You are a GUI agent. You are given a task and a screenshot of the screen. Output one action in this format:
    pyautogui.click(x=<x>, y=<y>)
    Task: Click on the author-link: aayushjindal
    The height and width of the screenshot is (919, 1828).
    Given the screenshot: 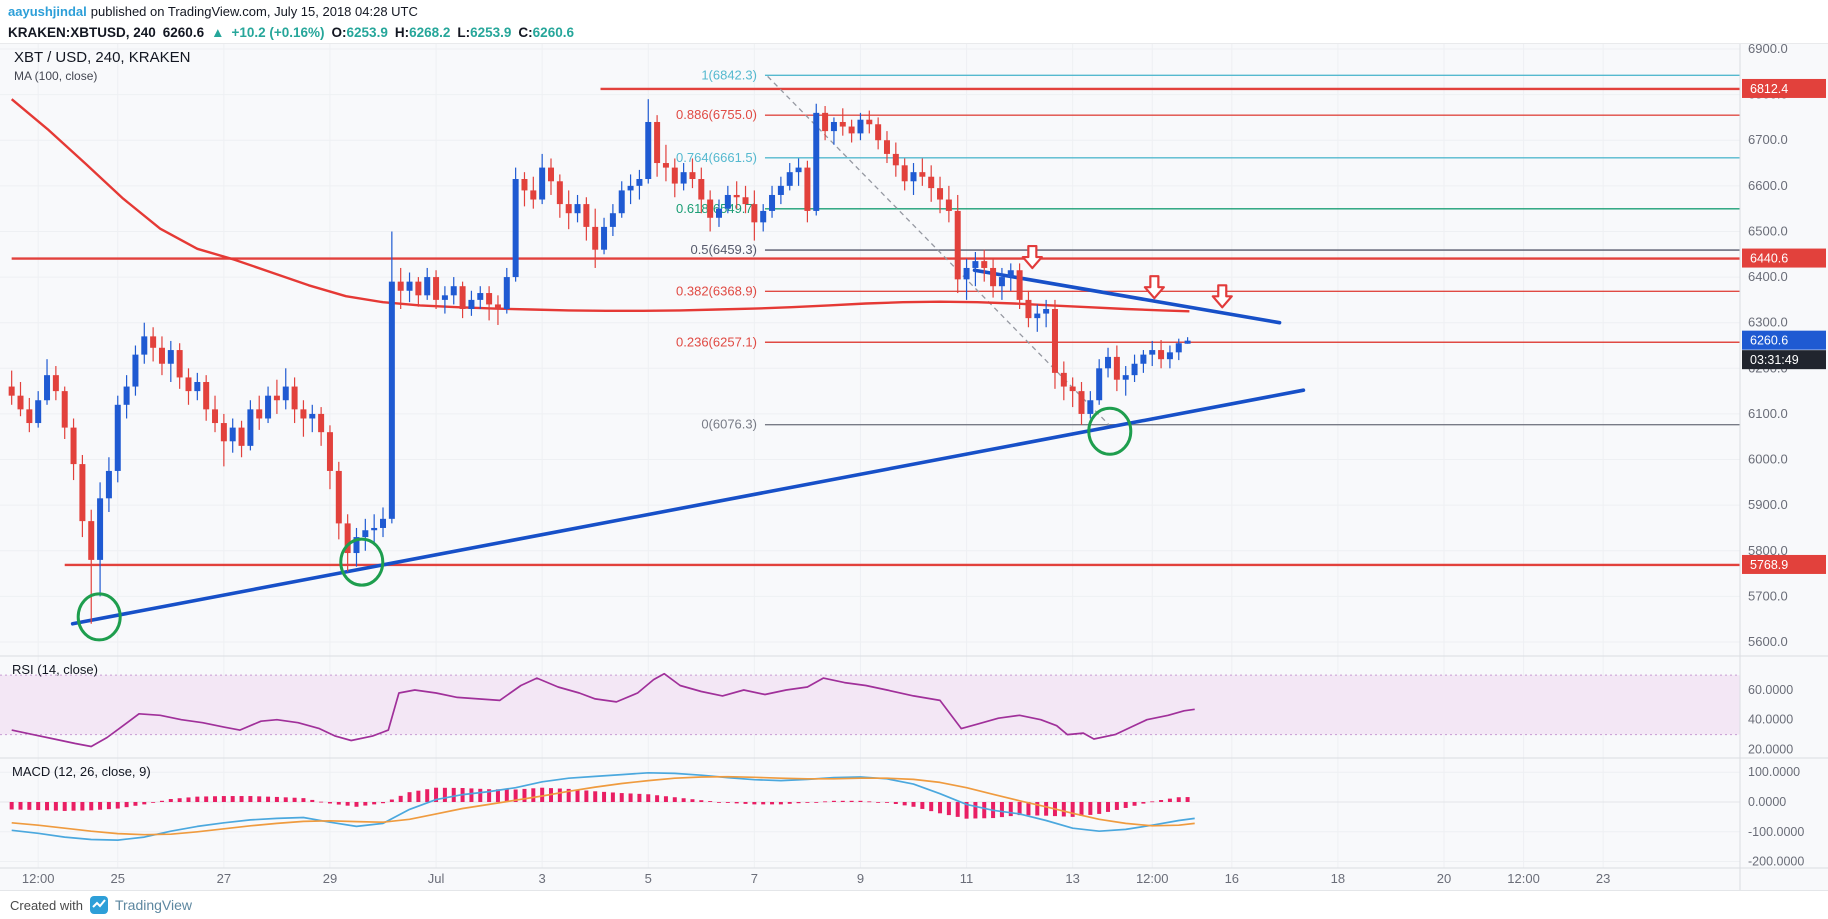 What is the action you would take?
    pyautogui.click(x=47, y=11)
    